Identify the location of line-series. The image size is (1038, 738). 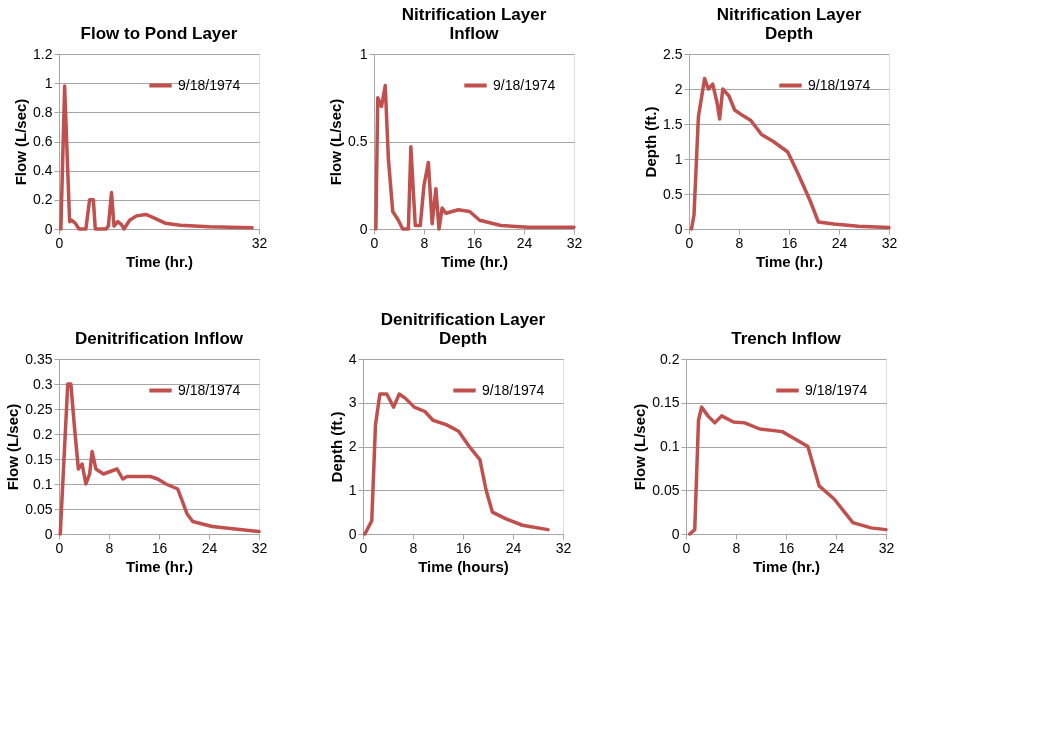
(159, 459).